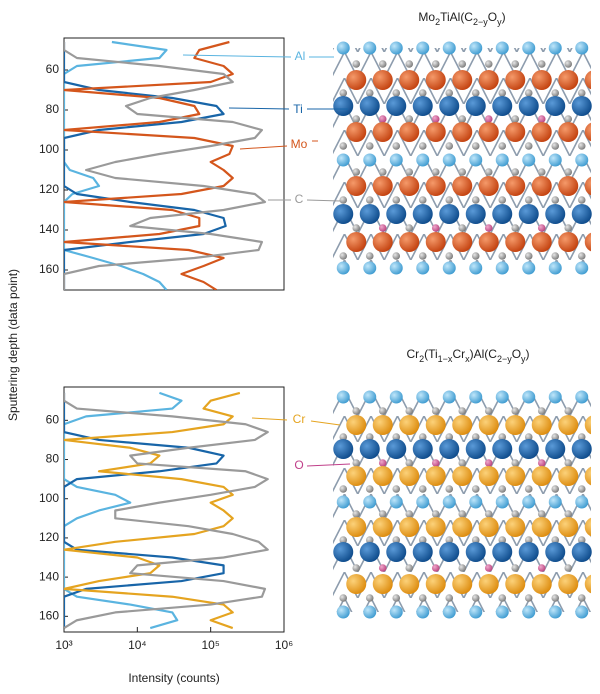 The height and width of the screenshot is (694, 600). What do you see at coordinates (484, 354) in the screenshot?
I see `title-part: )Al(C` at bounding box center [484, 354].